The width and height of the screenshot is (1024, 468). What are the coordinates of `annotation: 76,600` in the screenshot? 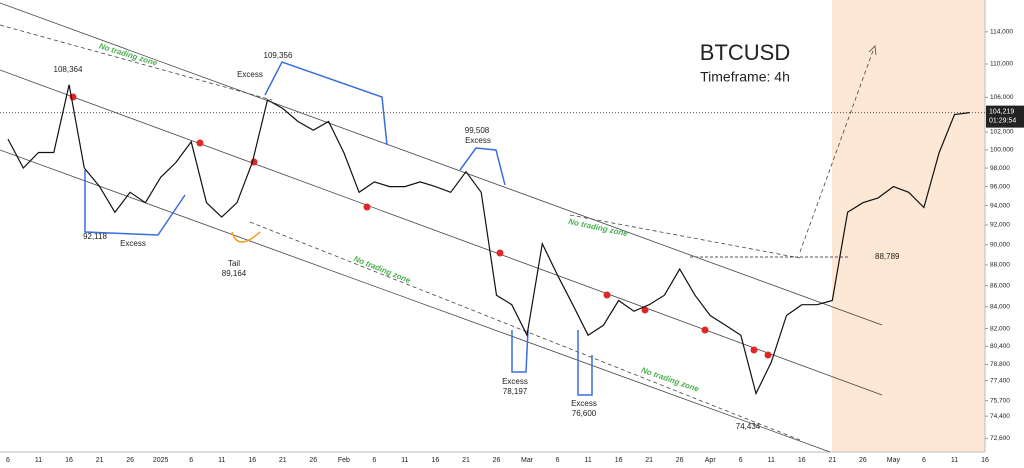 It's located at (584, 413).